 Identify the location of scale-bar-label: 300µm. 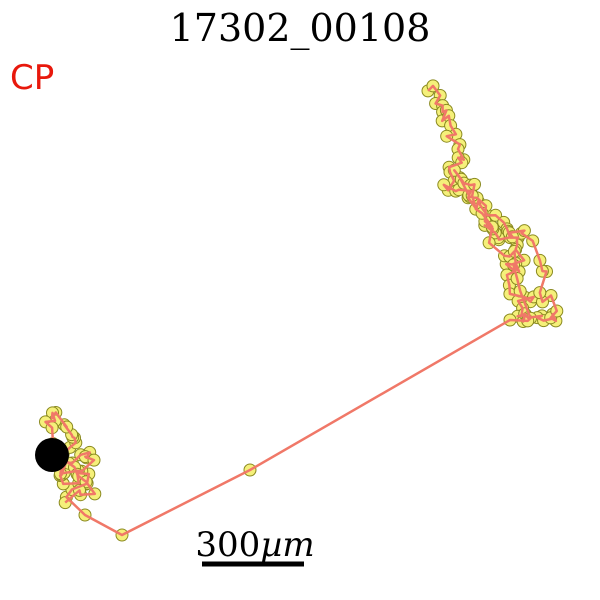
(255, 545).